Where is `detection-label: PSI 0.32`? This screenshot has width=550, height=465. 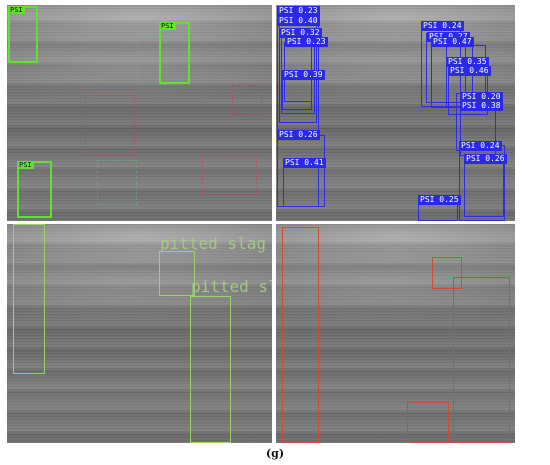 detection-label: PSI 0.32 is located at coordinates (300, 33).